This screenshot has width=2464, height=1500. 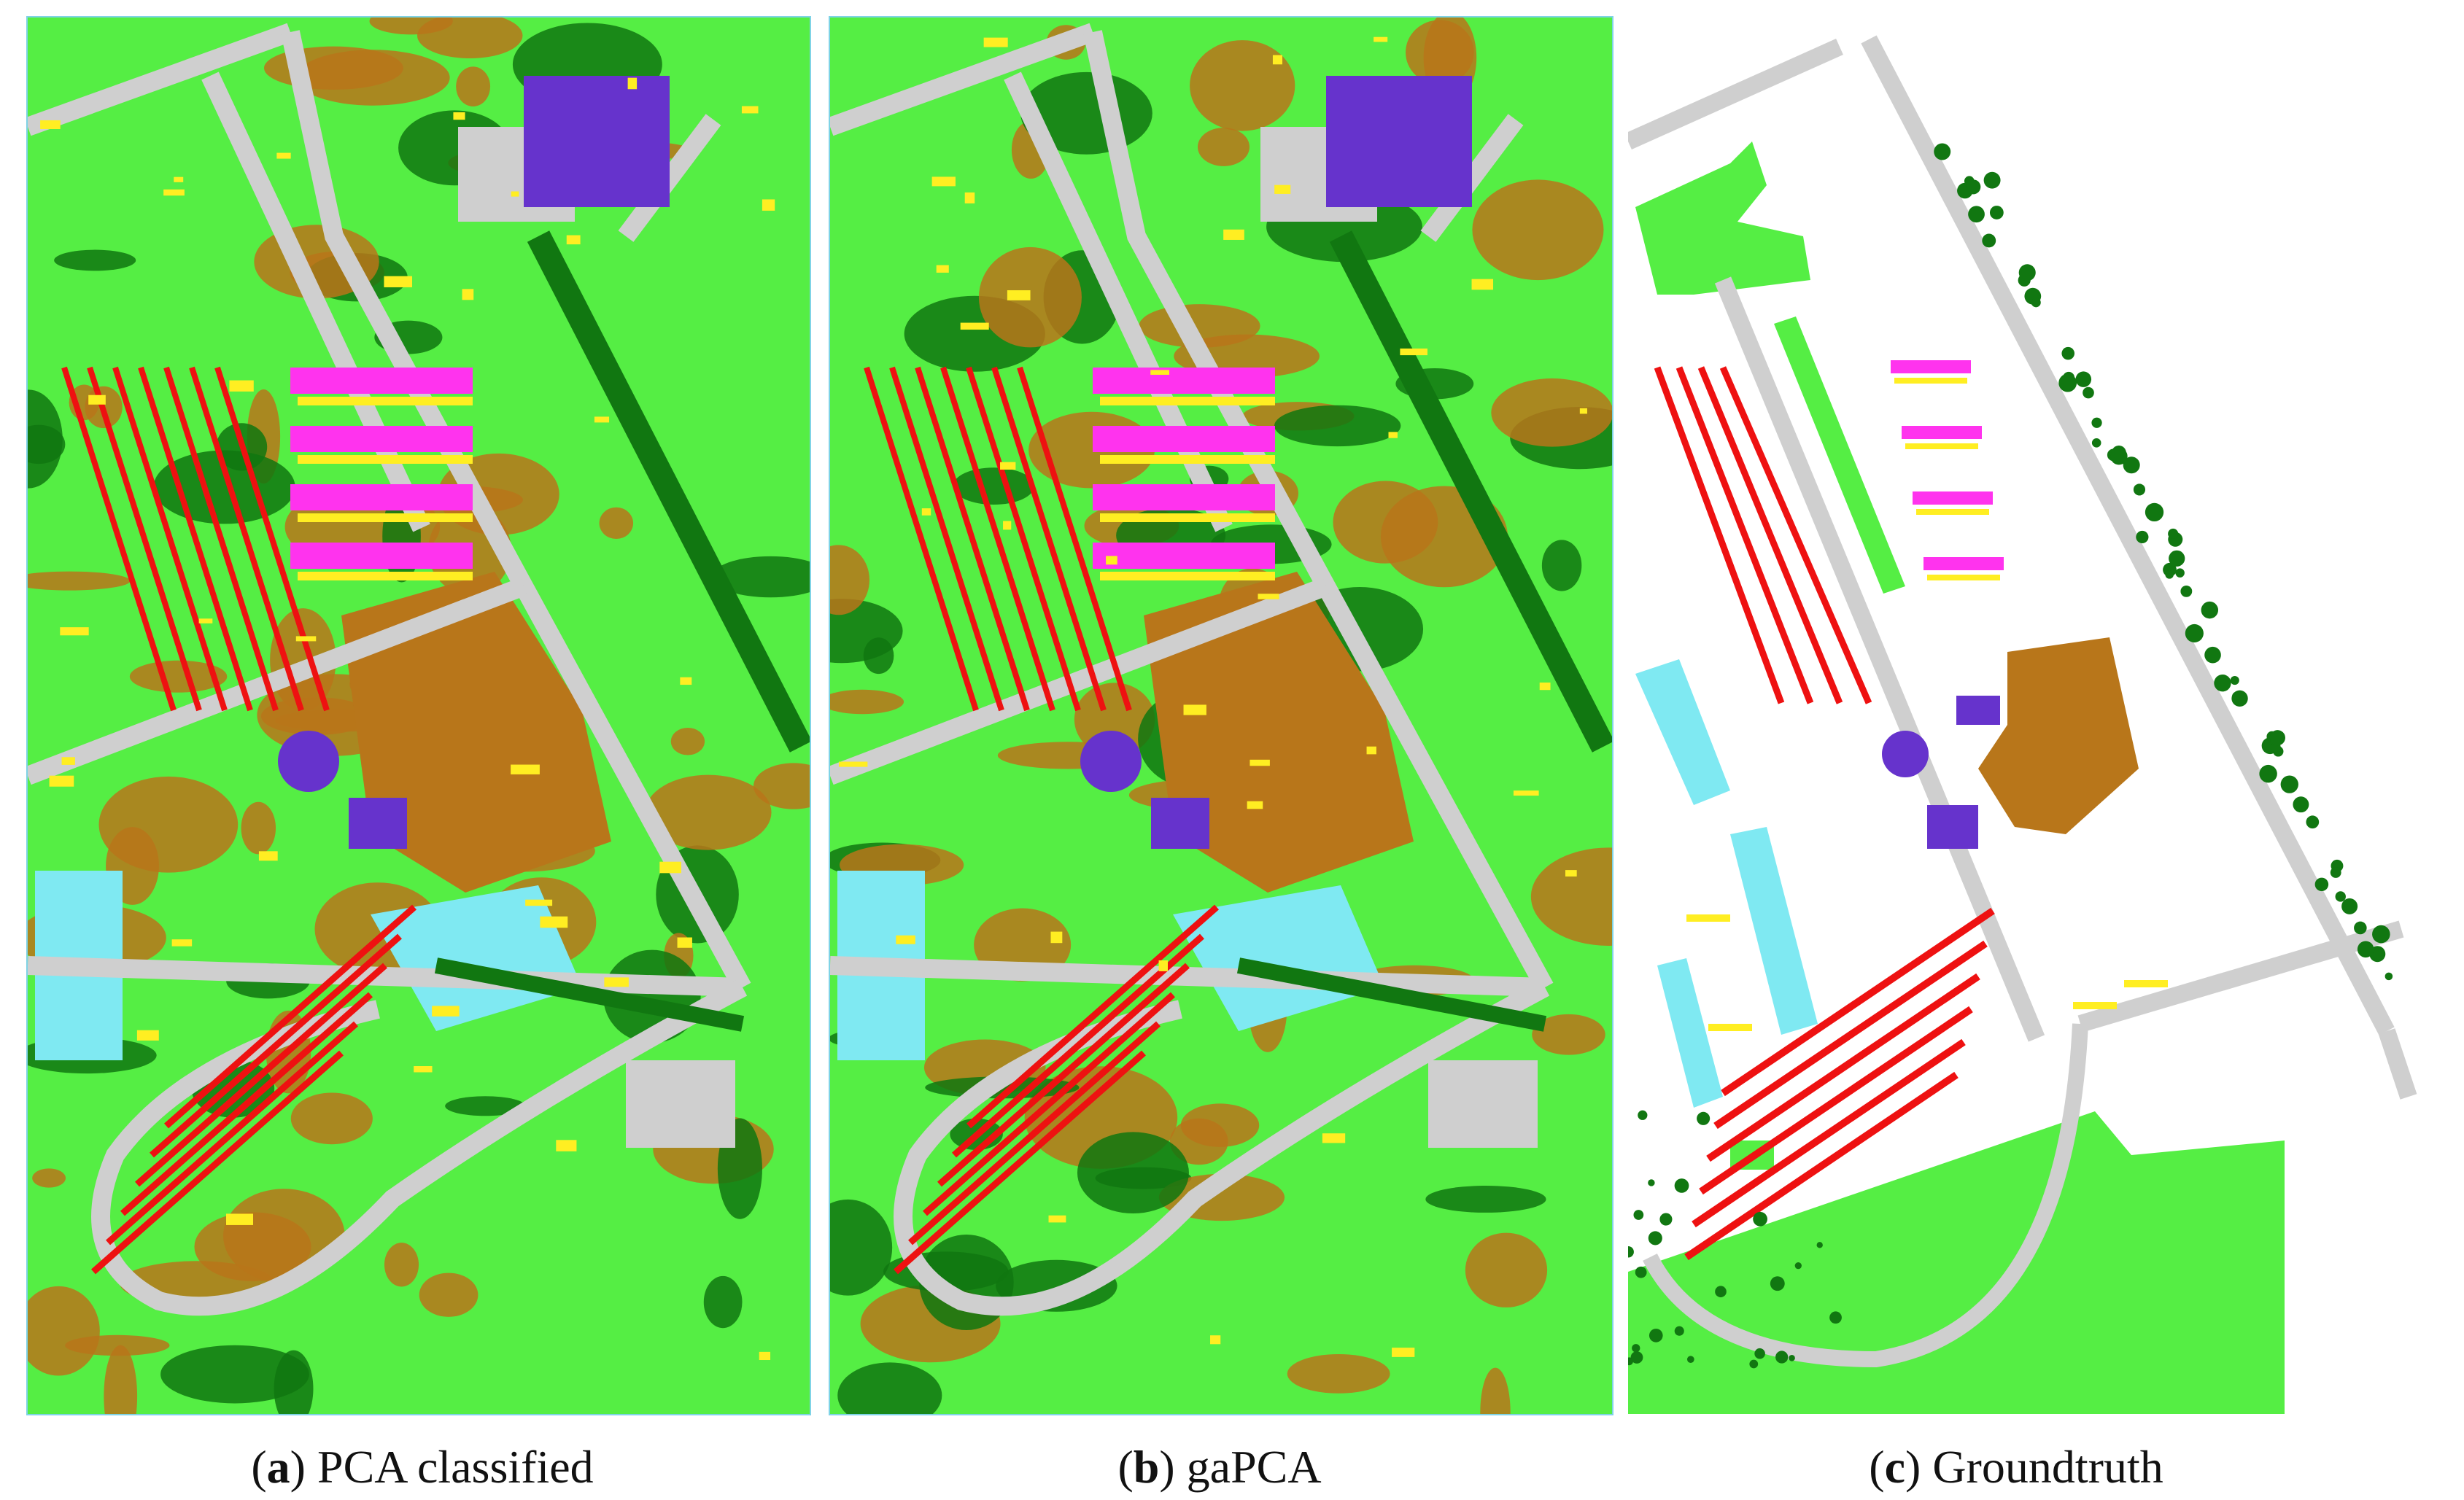 I want to click on gravel-region, so click(x=1690, y=1033).